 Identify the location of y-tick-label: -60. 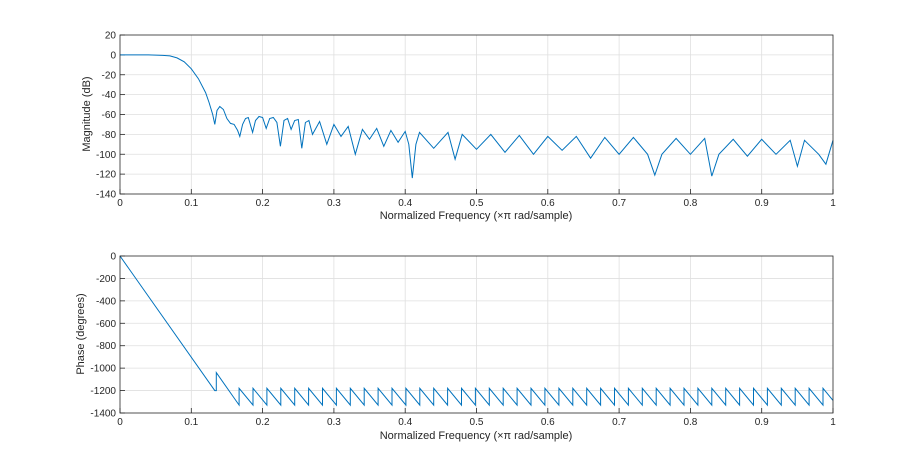
(109, 115).